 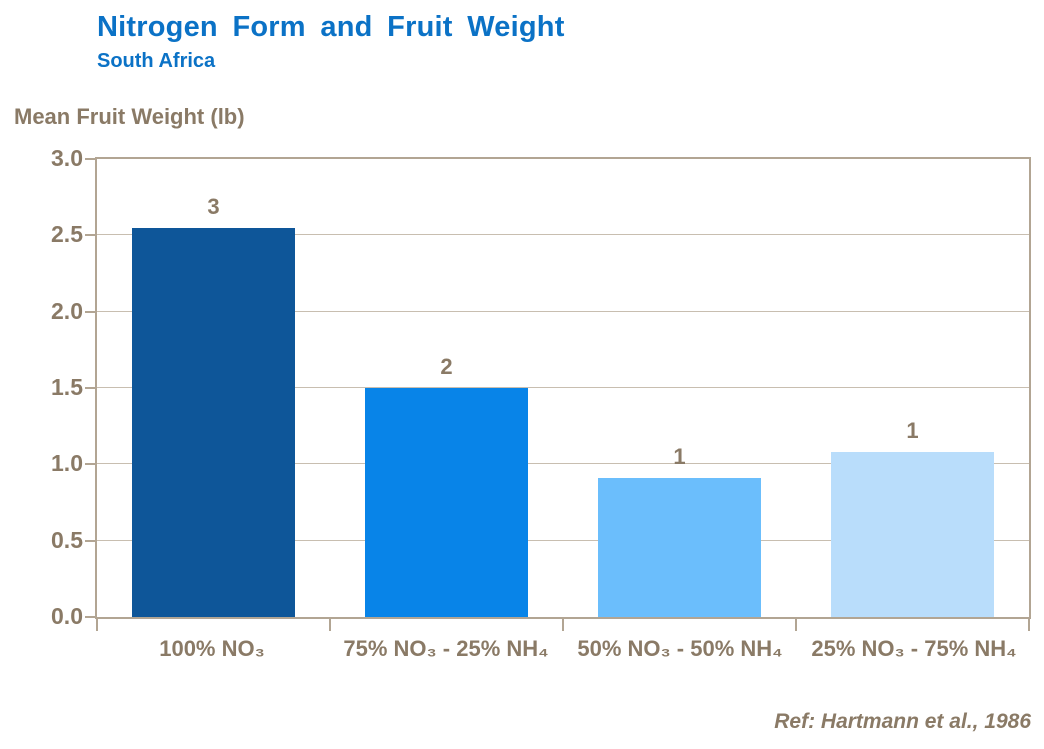 I want to click on y-tick-label: 2.5, so click(x=67, y=234).